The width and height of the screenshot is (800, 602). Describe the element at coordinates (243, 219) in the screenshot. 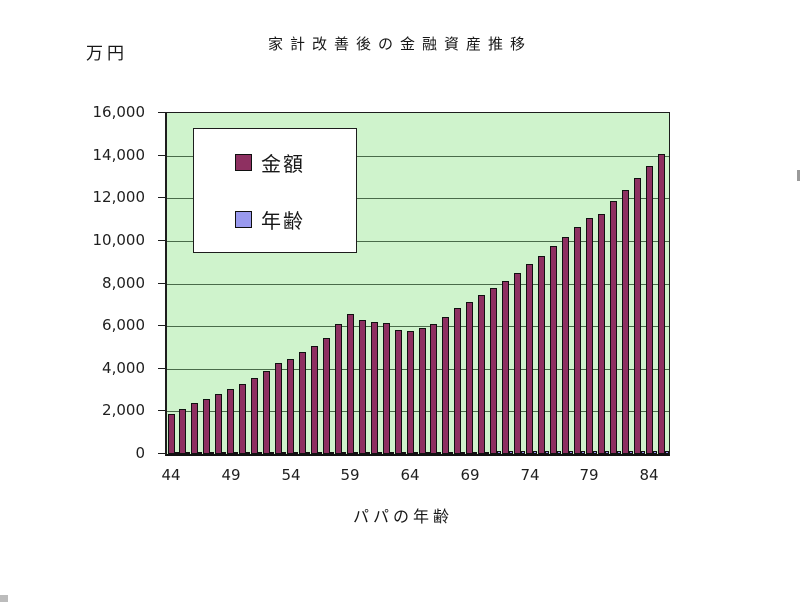

I see `age-series-swatch-icon` at that location.